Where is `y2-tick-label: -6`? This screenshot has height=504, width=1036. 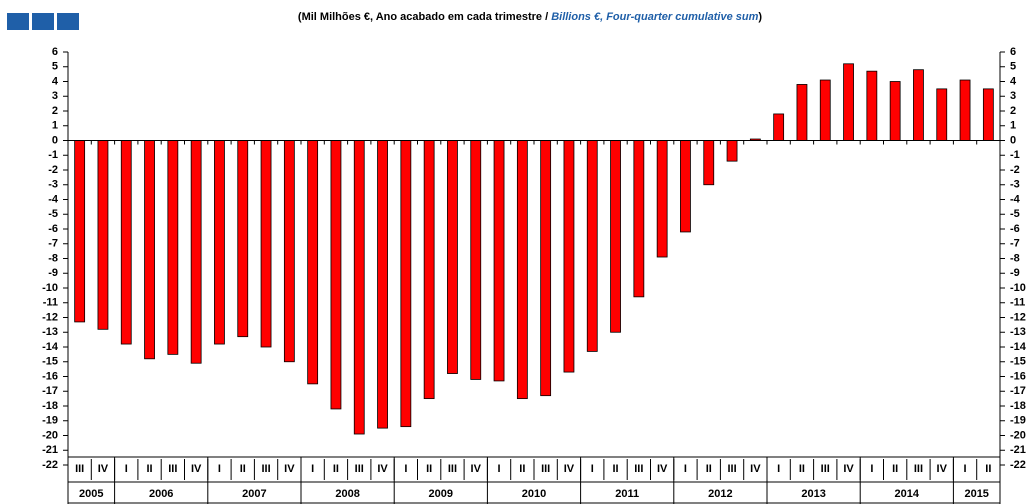 y2-tick-label: -6 is located at coordinates (1015, 229).